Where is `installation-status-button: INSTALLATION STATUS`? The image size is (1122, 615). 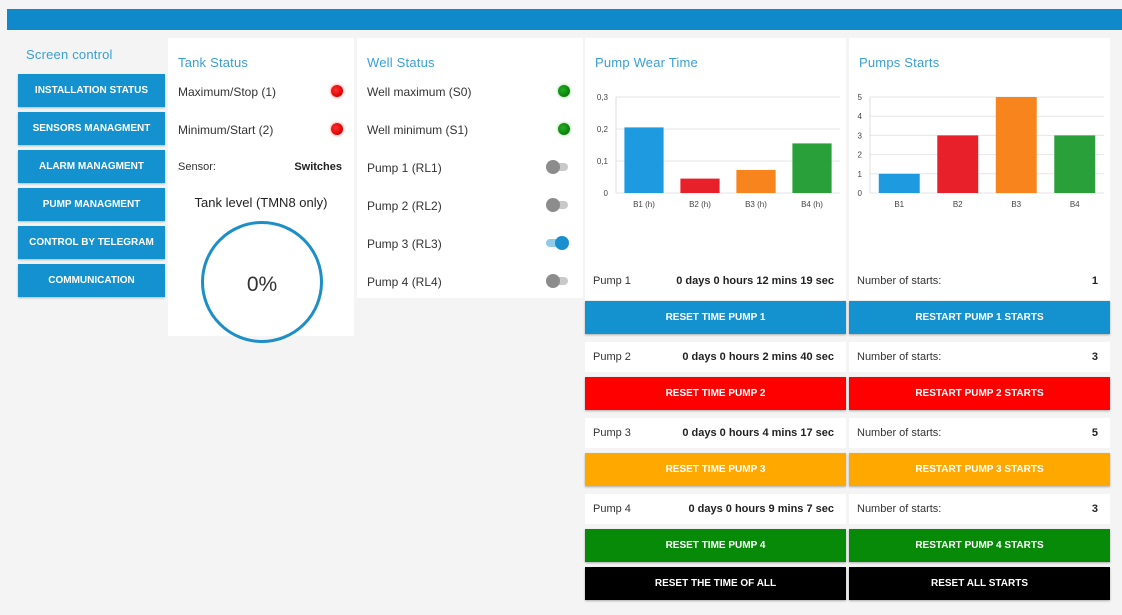 installation-status-button: INSTALLATION STATUS is located at coordinates (91, 90).